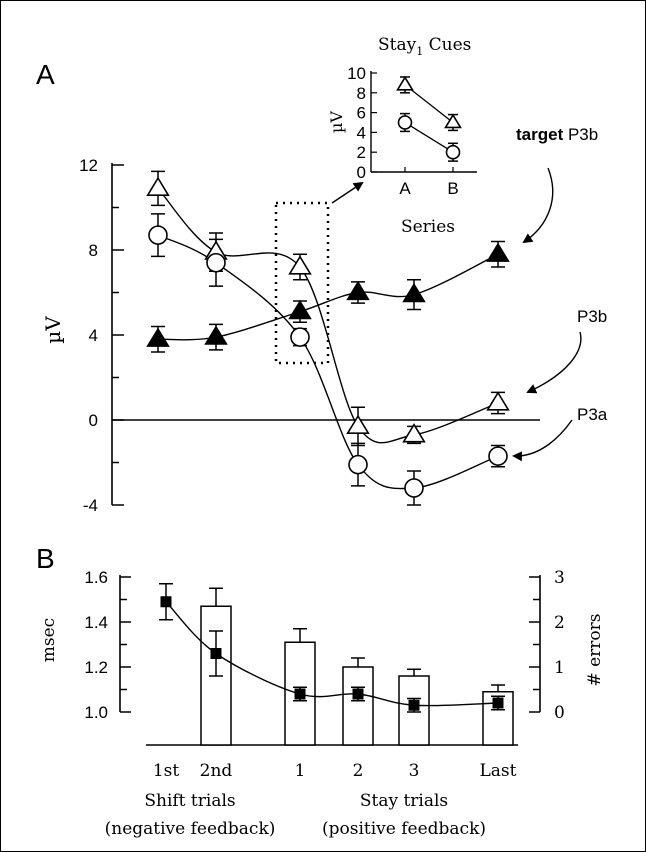  What do you see at coordinates (559, 578) in the screenshot?
I see `panel-b-y2-tick-label: 3` at bounding box center [559, 578].